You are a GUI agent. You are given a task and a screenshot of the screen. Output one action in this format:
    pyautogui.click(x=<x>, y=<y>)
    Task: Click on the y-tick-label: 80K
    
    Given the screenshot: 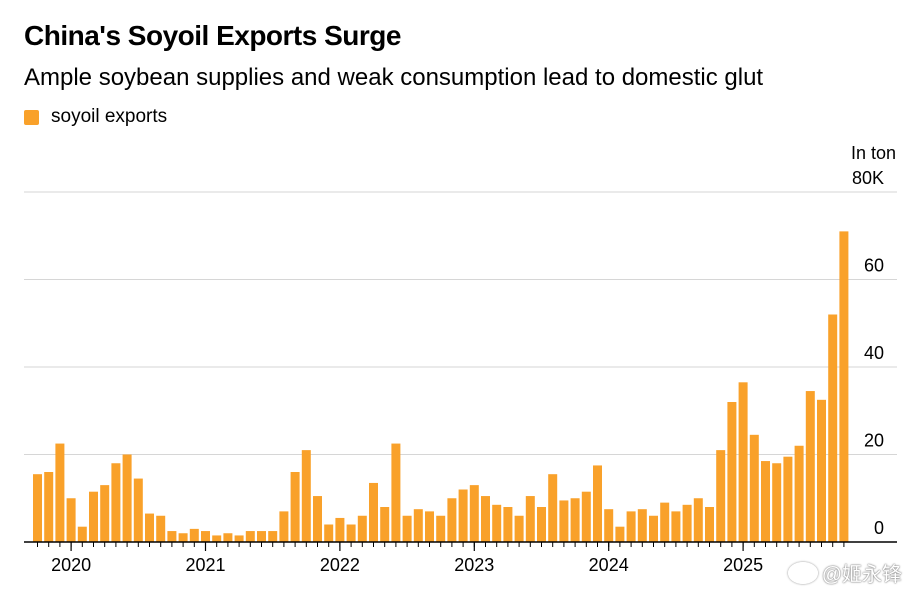 What is the action you would take?
    pyautogui.click(x=868, y=178)
    